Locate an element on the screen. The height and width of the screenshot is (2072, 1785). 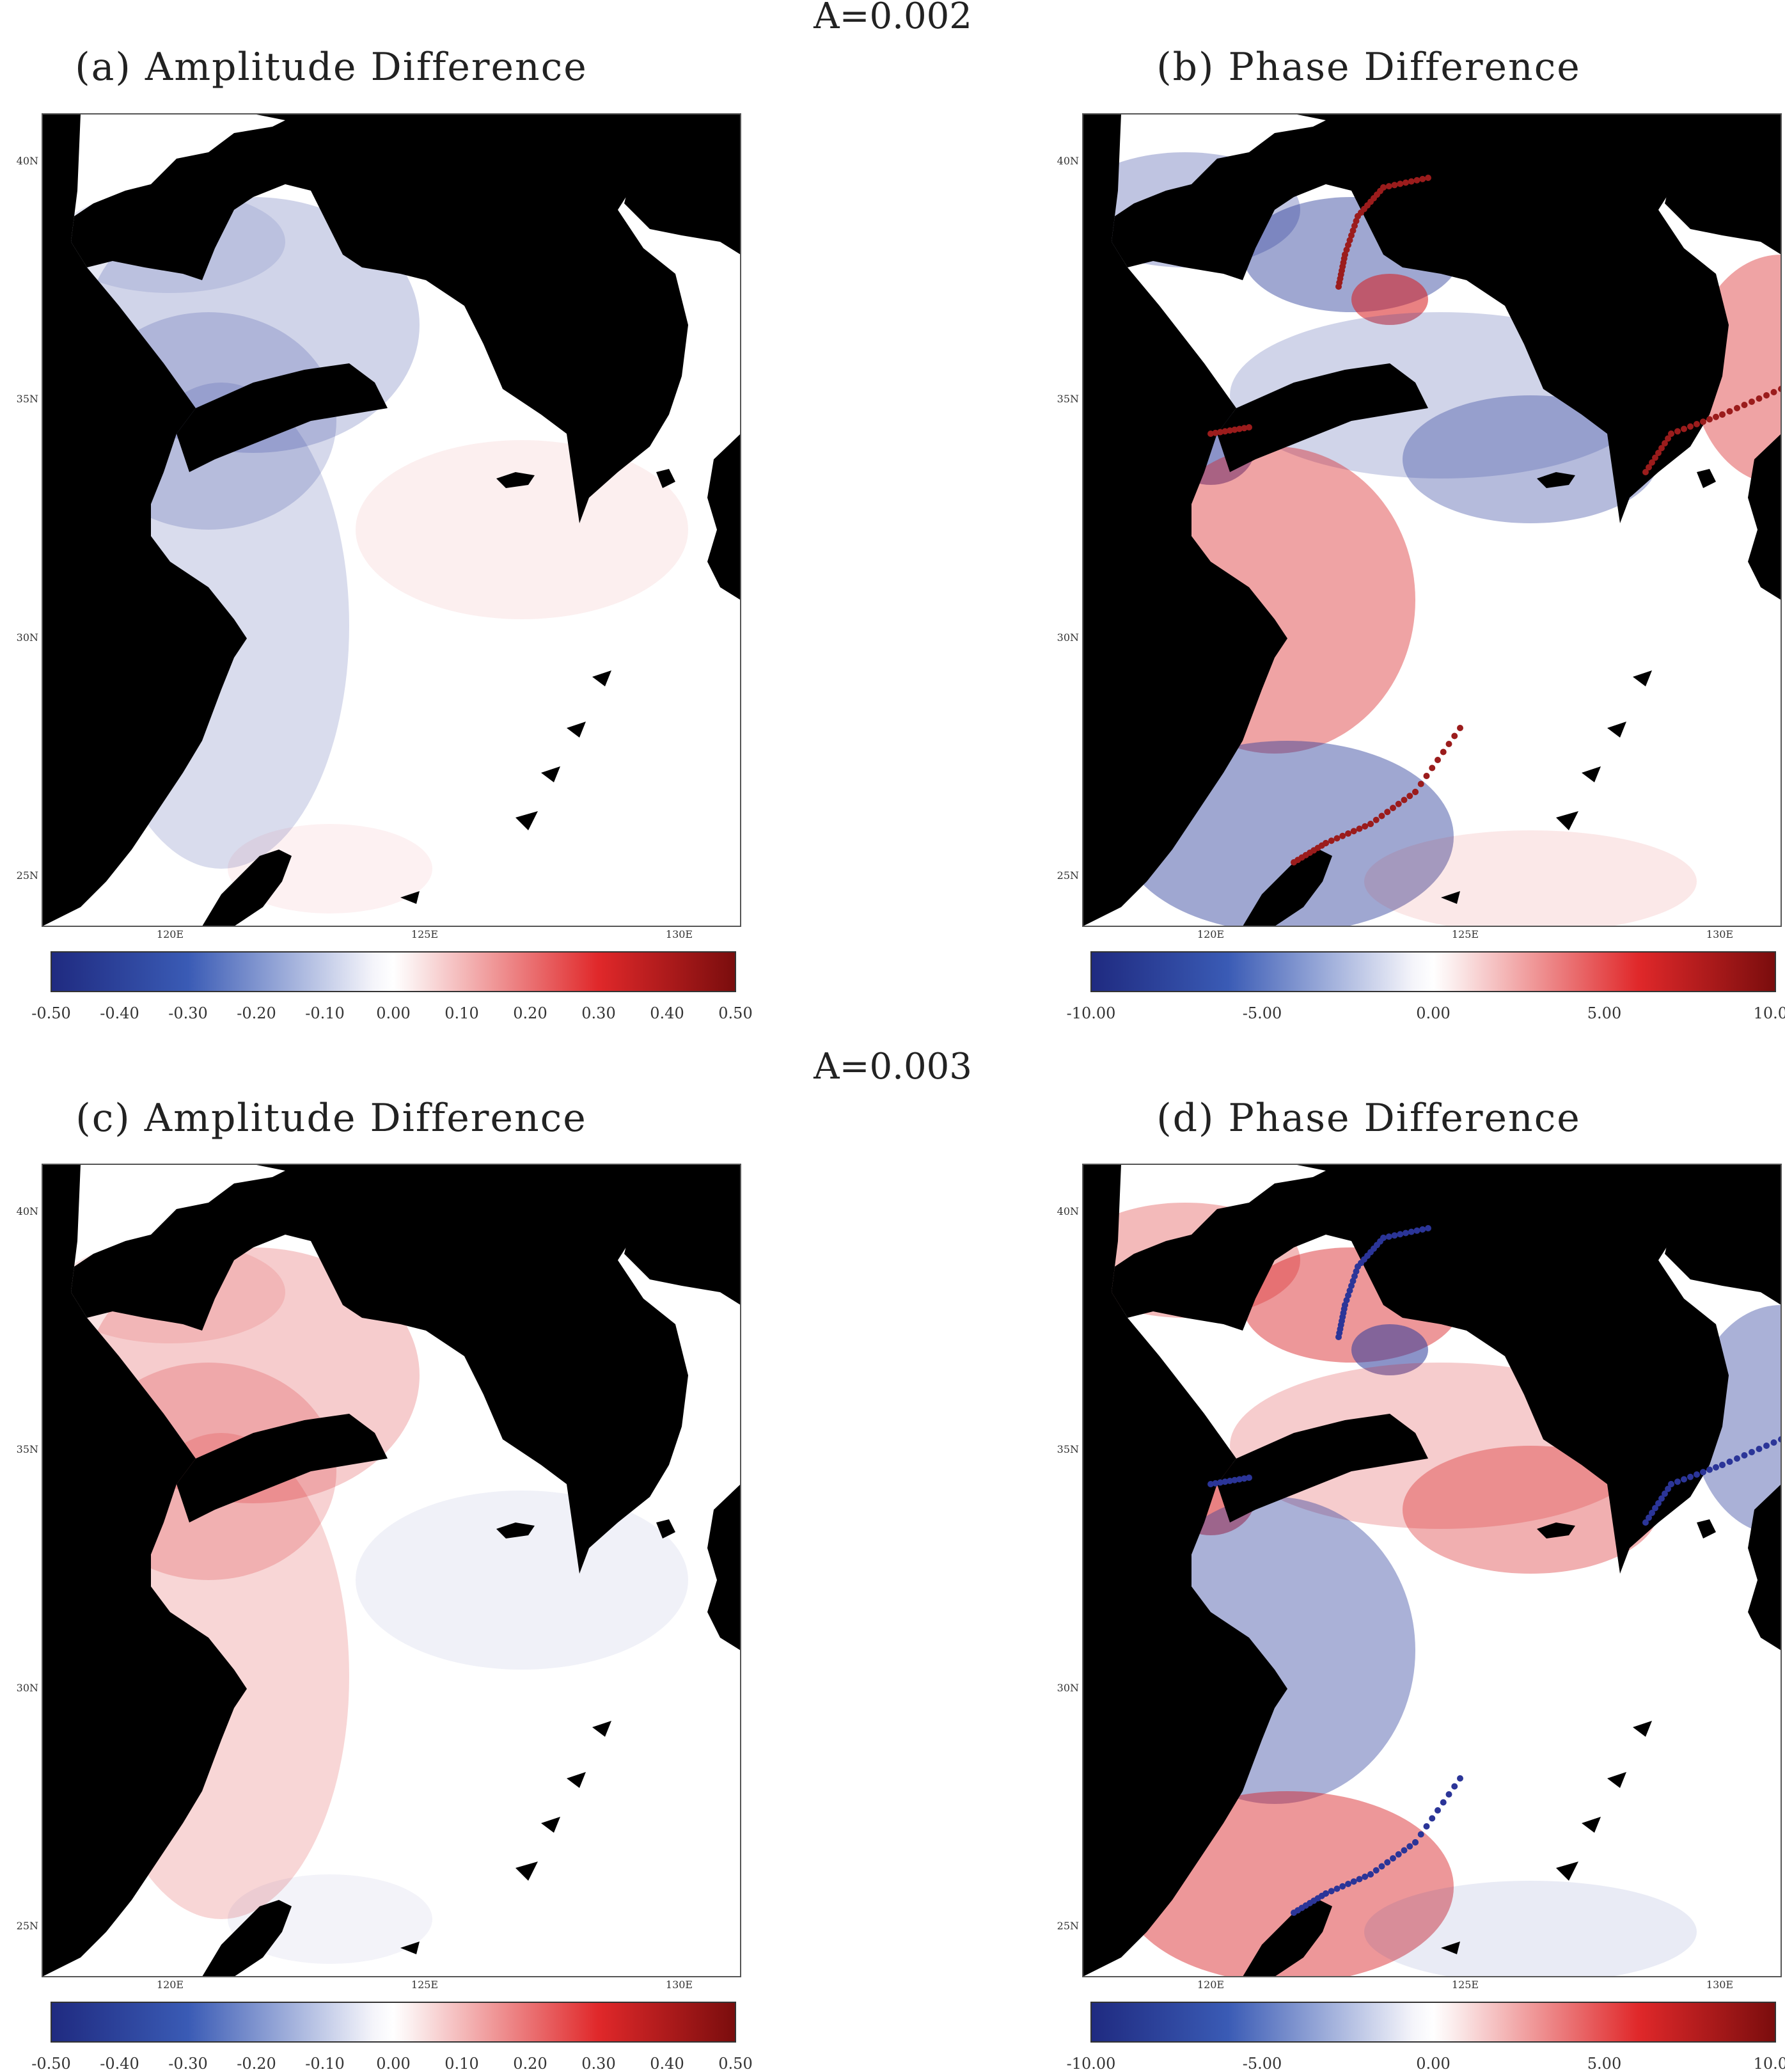
colorbar is located at coordinates (393, 971).